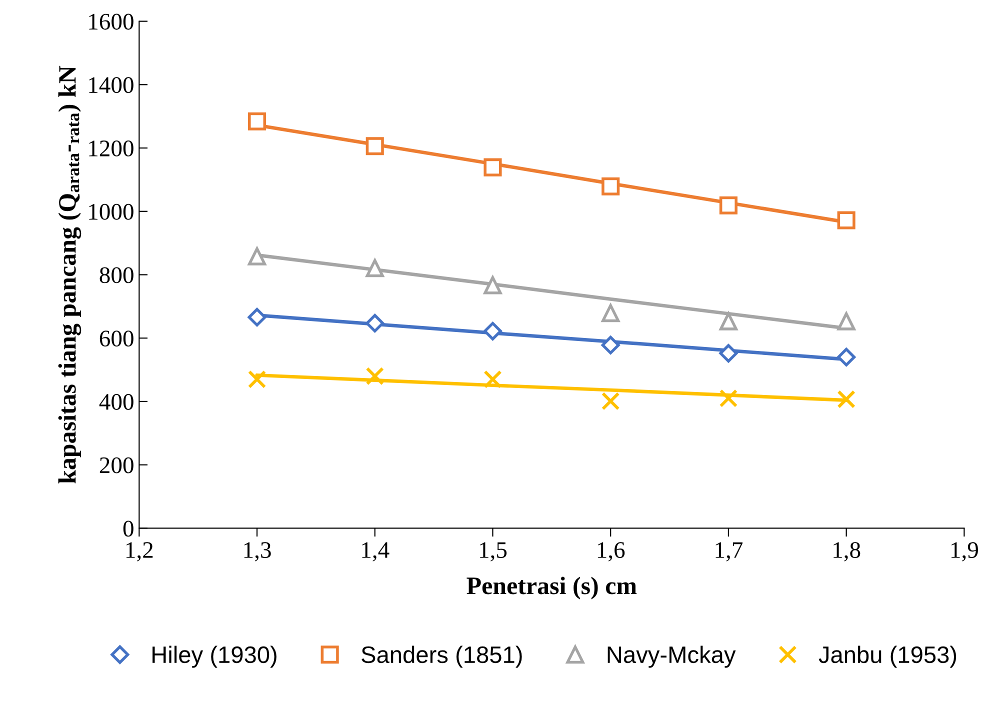 Image resolution: width=994 pixels, height=709 pixels. I want to click on y-tick-label: 1400, so click(111, 85).